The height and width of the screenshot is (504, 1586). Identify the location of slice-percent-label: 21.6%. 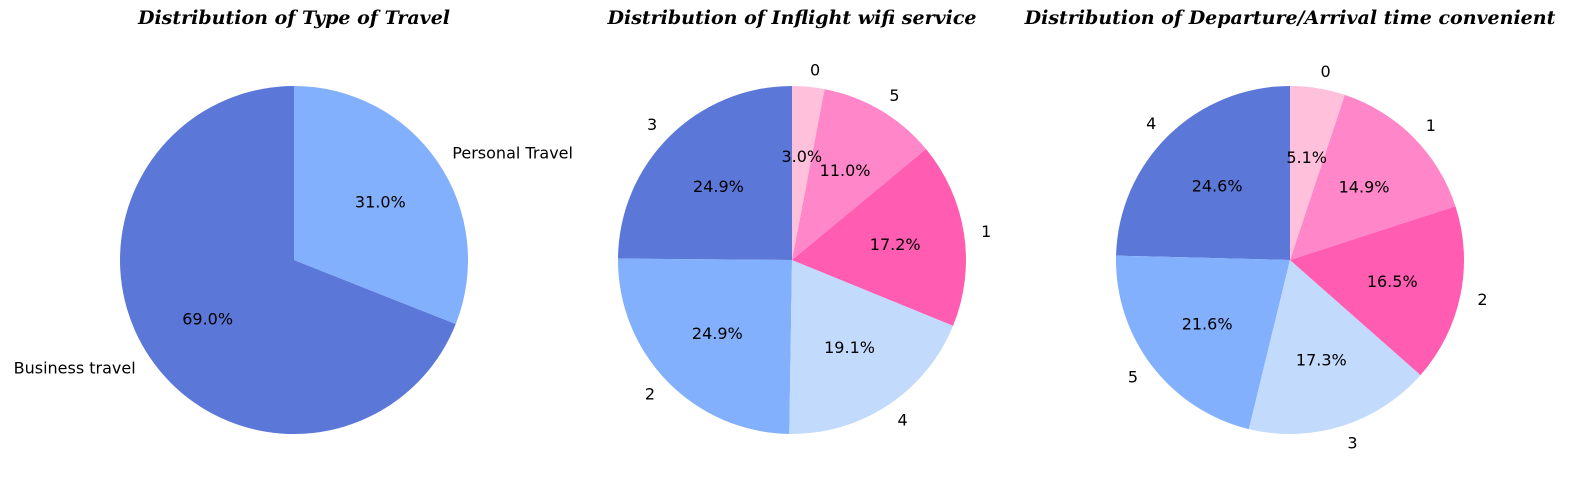
(1207, 323).